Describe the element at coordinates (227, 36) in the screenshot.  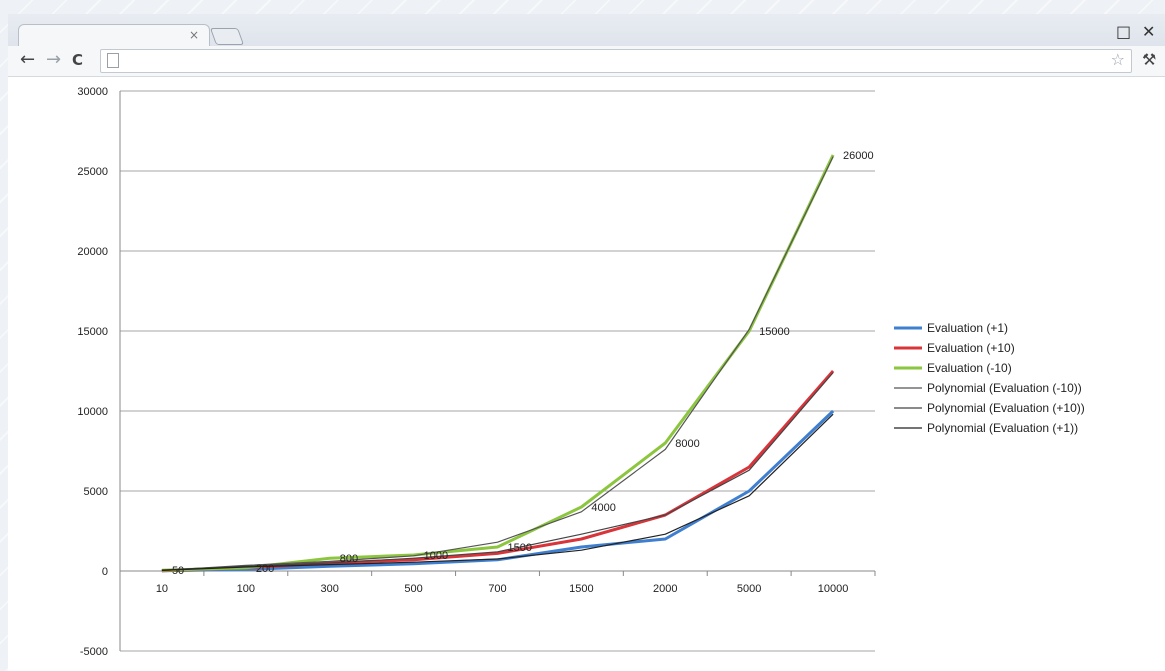
I see `new-tab-button` at that location.